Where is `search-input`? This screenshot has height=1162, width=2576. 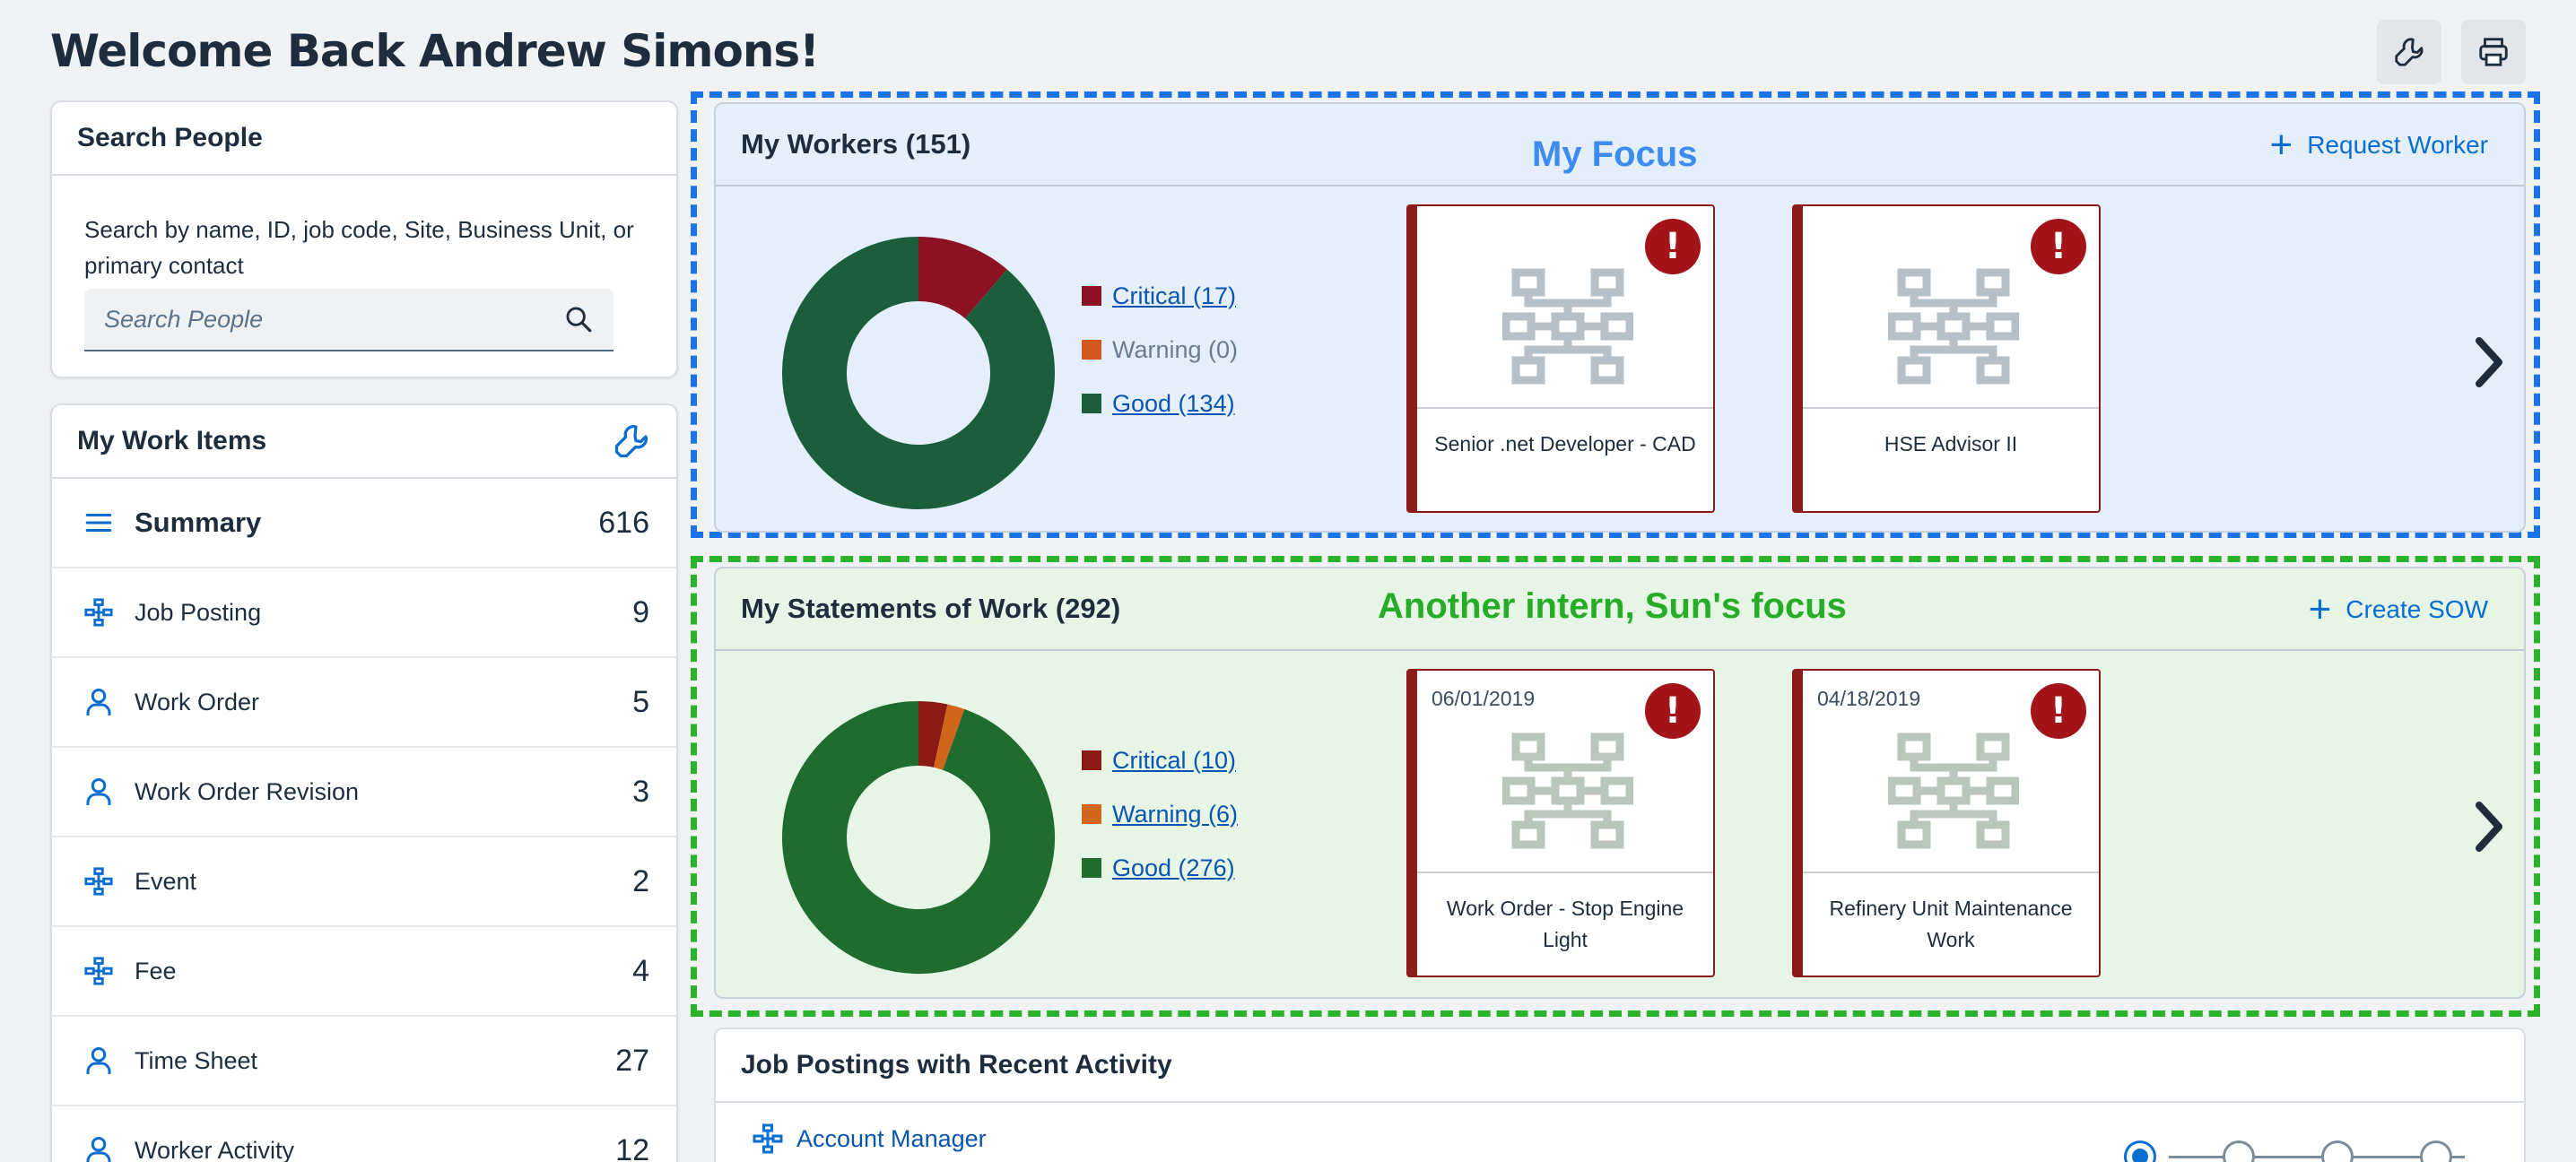
search-input is located at coordinates (319, 319).